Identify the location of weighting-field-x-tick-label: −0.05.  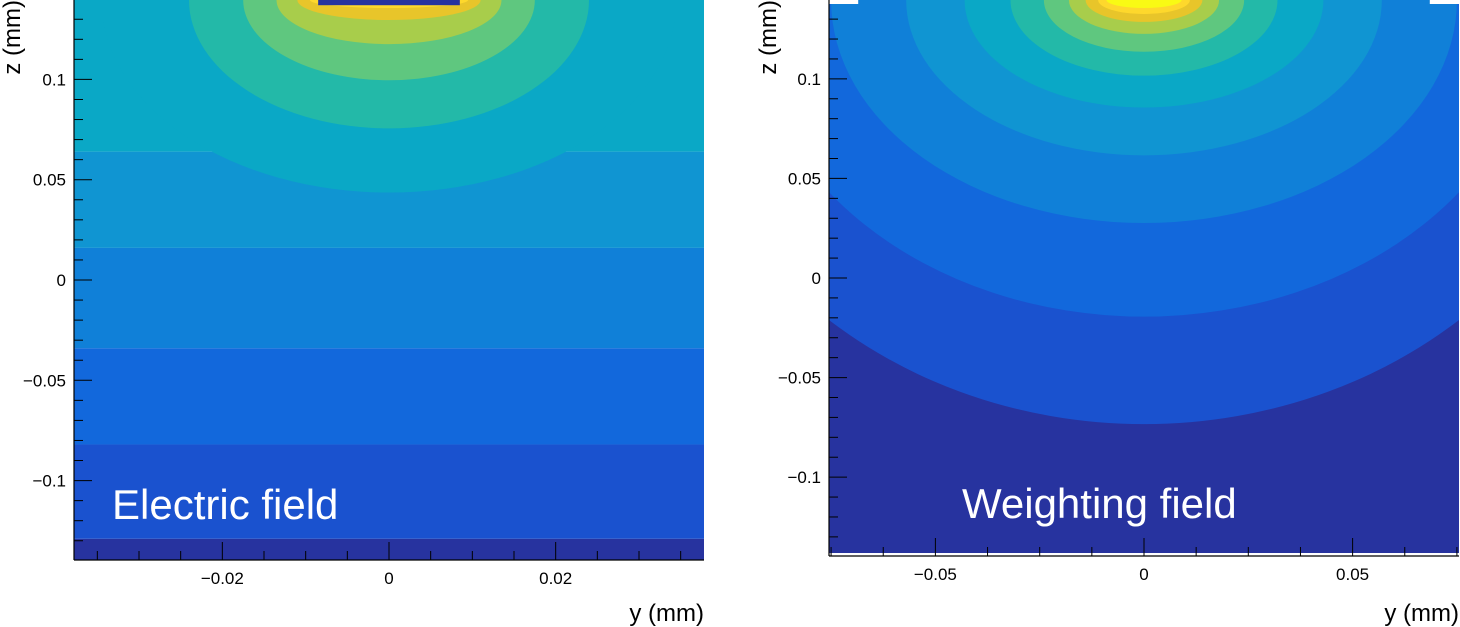
(935, 574).